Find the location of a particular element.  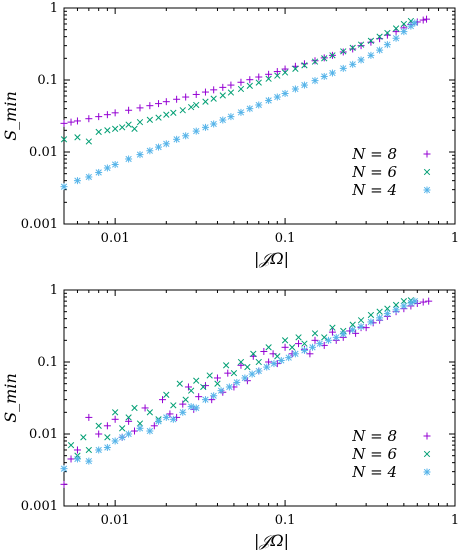

y-tick-label: 1 is located at coordinates (54, 8).